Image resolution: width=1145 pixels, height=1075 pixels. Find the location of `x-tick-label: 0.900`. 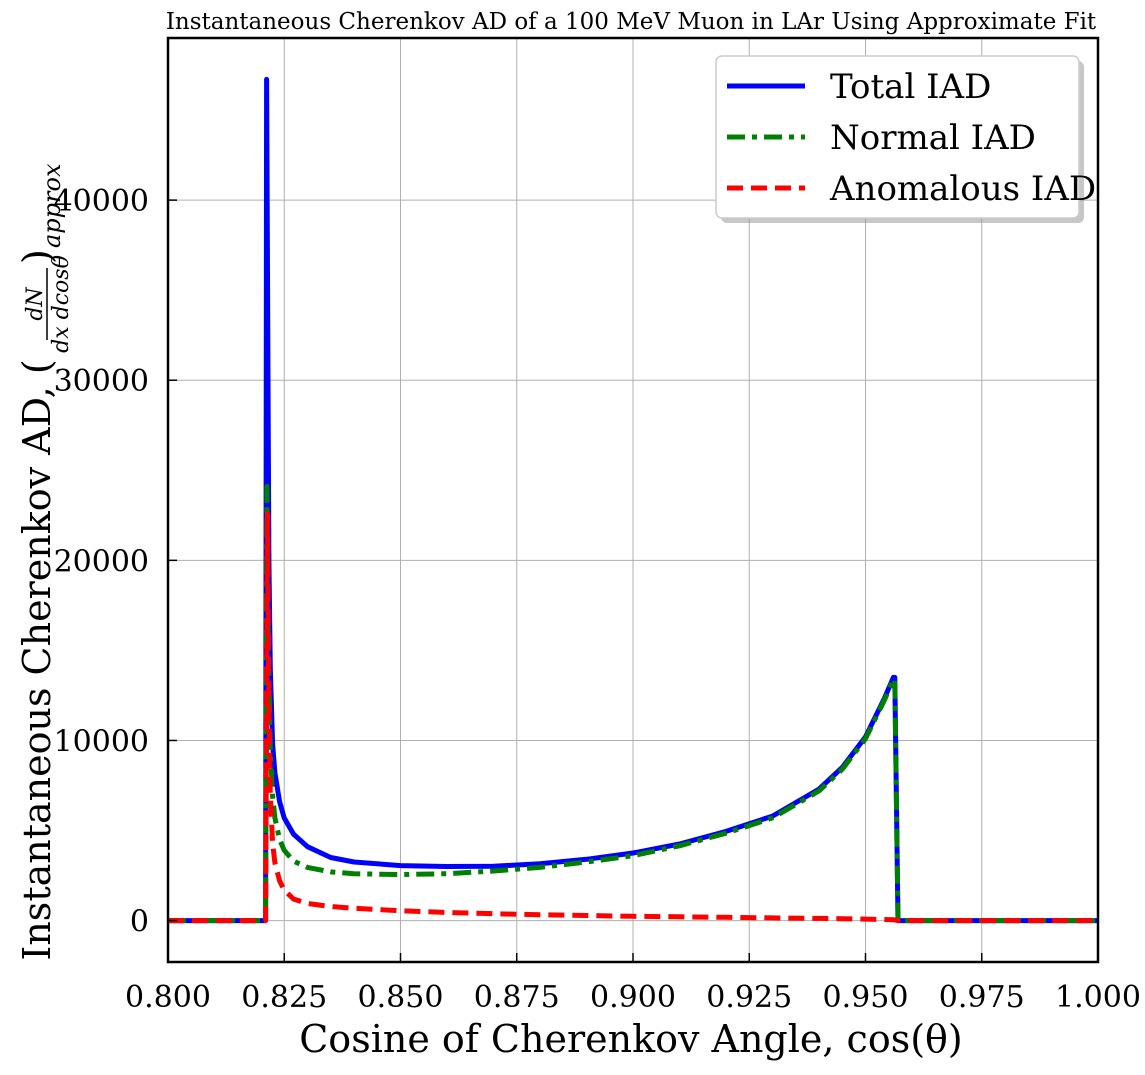

x-tick-label: 0.900 is located at coordinates (633, 997).